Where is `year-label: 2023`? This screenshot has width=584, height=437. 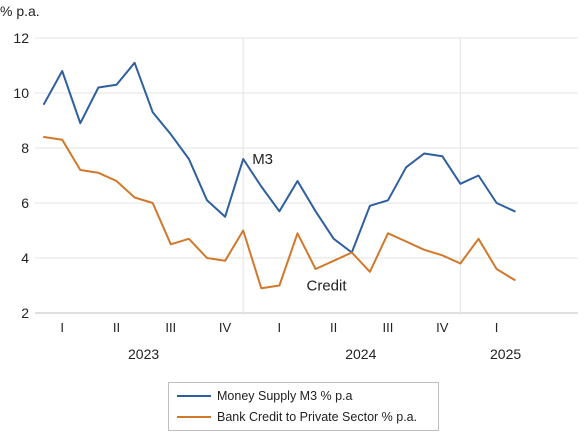 year-label: 2023 is located at coordinates (143, 354).